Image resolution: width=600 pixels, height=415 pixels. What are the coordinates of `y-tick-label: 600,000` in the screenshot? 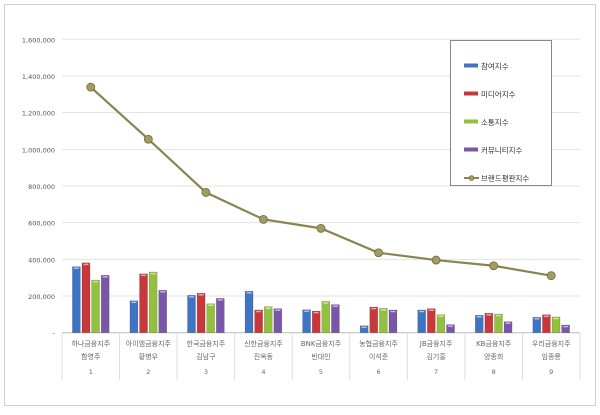 It's located at (41, 224).